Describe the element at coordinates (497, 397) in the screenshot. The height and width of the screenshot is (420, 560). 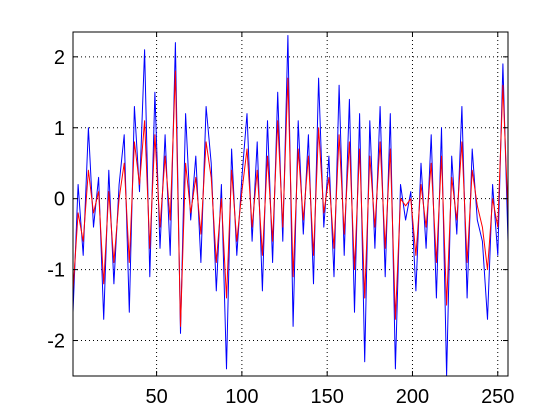
I see `x-tick-label: 250` at that location.